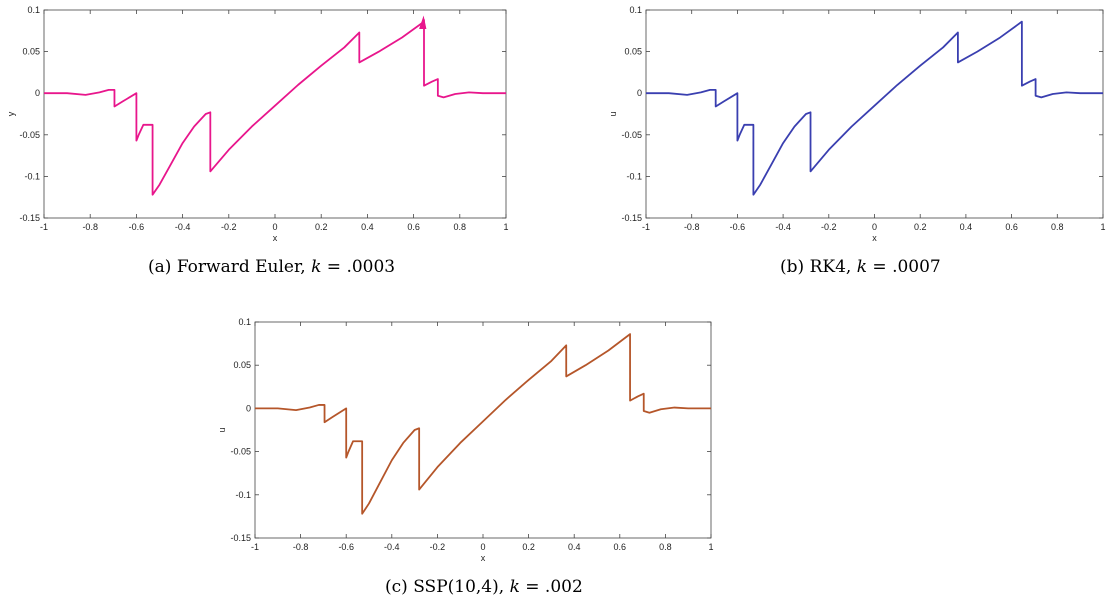 Image resolution: width=1112 pixels, height=602 pixels. What do you see at coordinates (631, 218) in the screenshot?
I see `y-tick-label-b: -0.15` at bounding box center [631, 218].